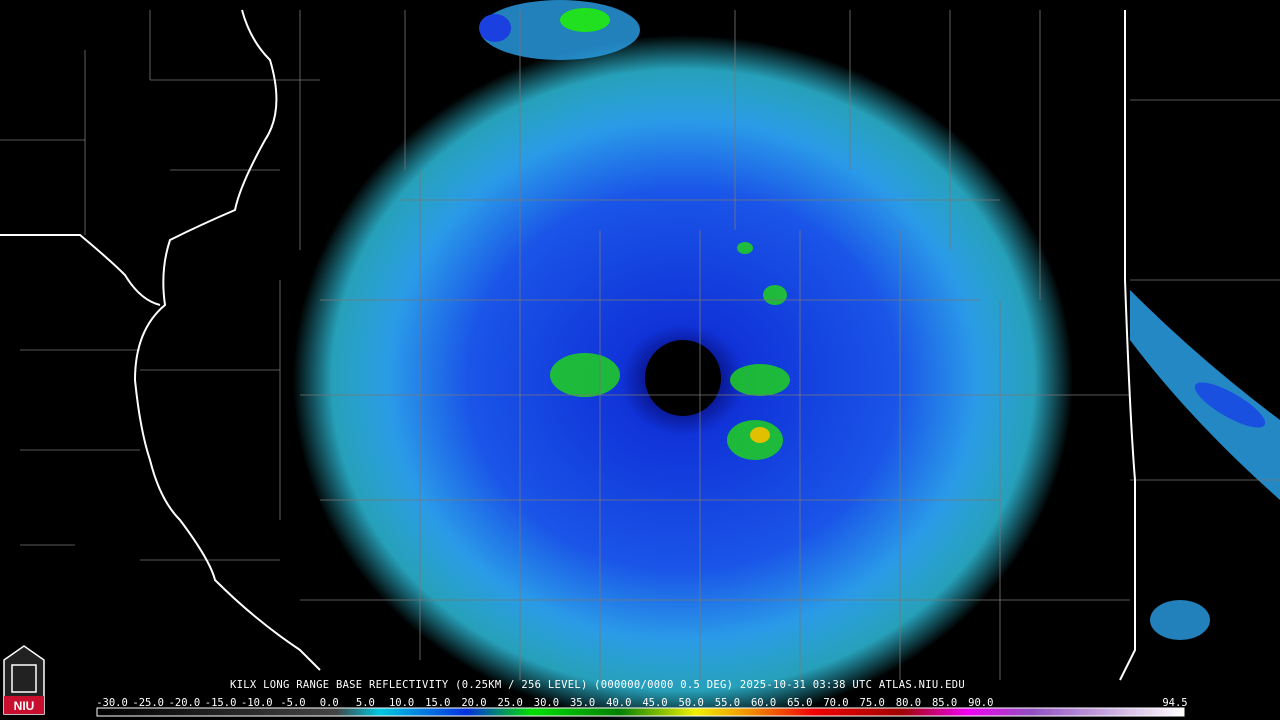 The width and height of the screenshot is (1280, 720). What do you see at coordinates (618, 703) in the screenshot?
I see `legend-label: 40.0` at bounding box center [618, 703].